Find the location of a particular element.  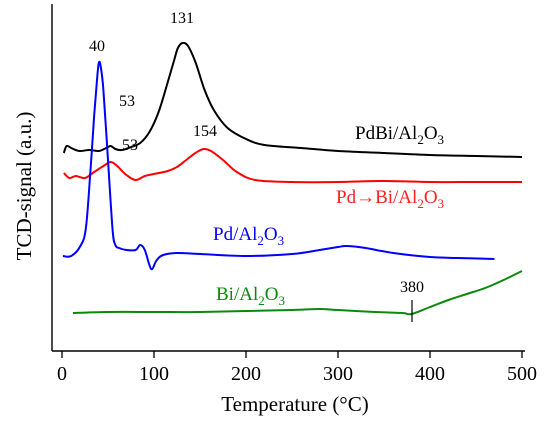

x-tick-label-500: 500 is located at coordinates (522, 374).